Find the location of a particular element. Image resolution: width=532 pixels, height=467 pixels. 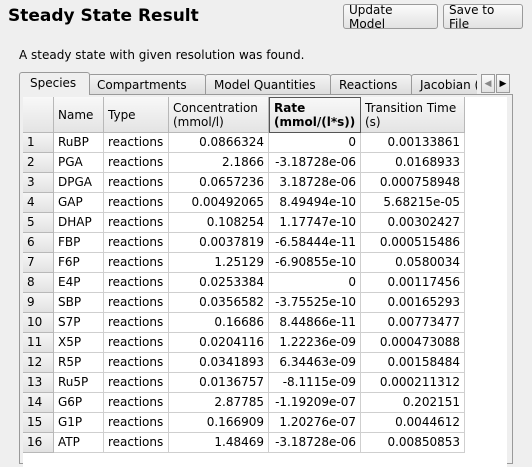

cell-concentration: 0.166909 is located at coordinates (219, 423).